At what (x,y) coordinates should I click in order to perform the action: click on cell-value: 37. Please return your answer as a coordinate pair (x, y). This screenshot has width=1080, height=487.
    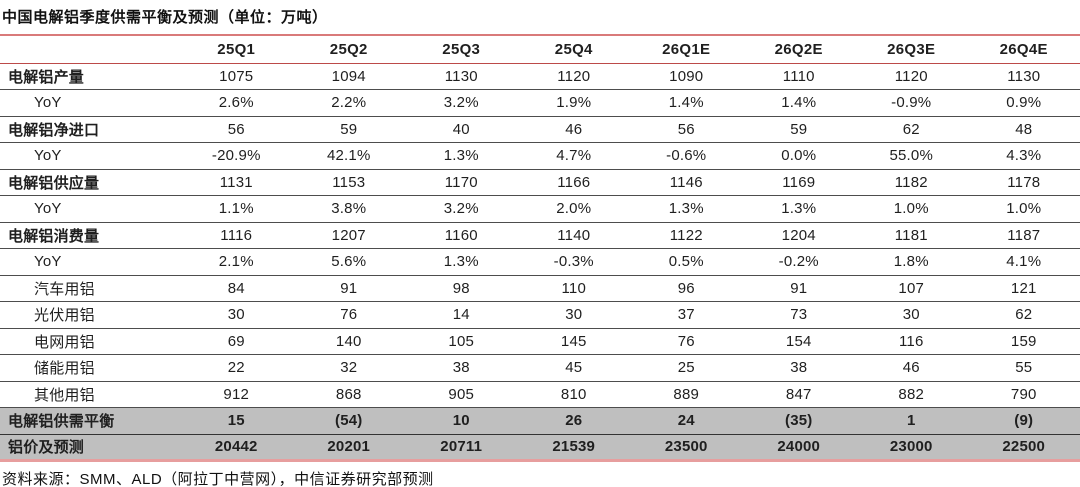
    Looking at the image, I should click on (686, 315).